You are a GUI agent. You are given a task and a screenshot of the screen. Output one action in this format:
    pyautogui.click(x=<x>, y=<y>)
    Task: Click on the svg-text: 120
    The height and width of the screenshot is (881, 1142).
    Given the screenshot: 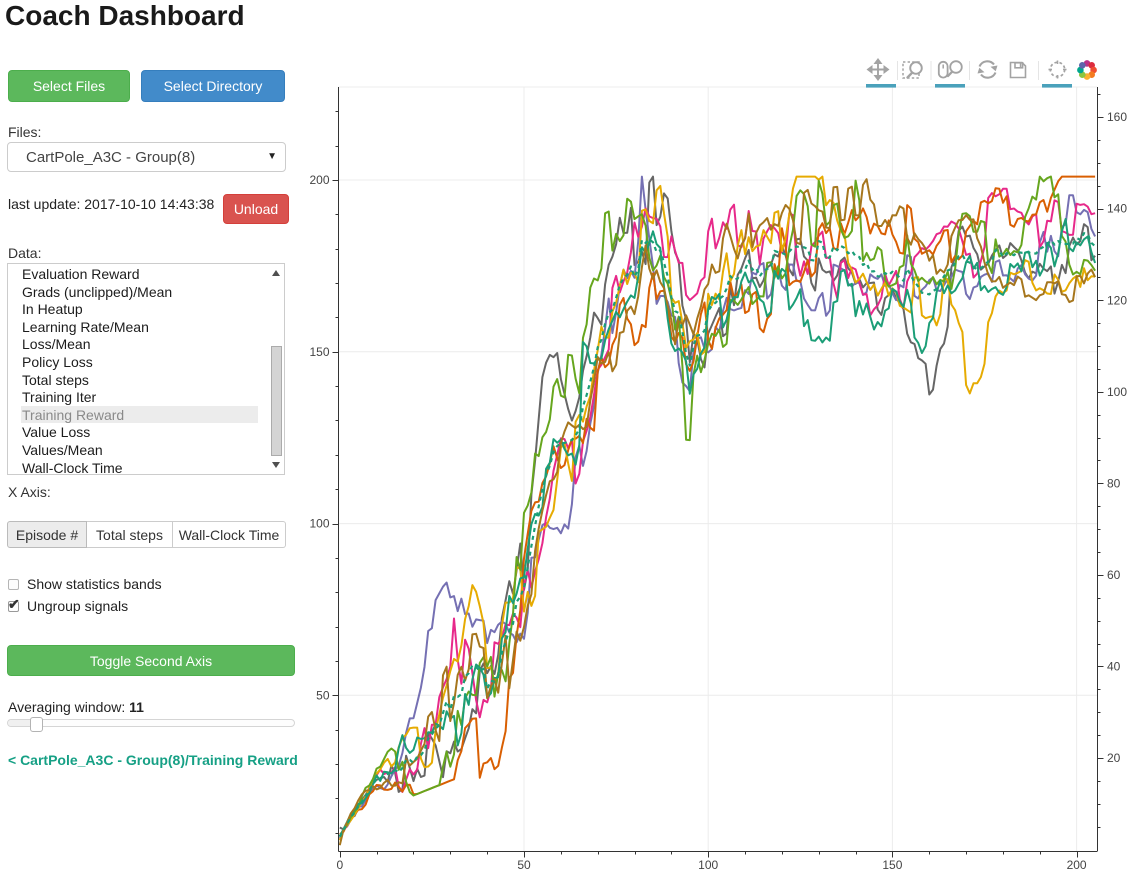 What is the action you would take?
    pyautogui.click(x=1117, y=300)
    